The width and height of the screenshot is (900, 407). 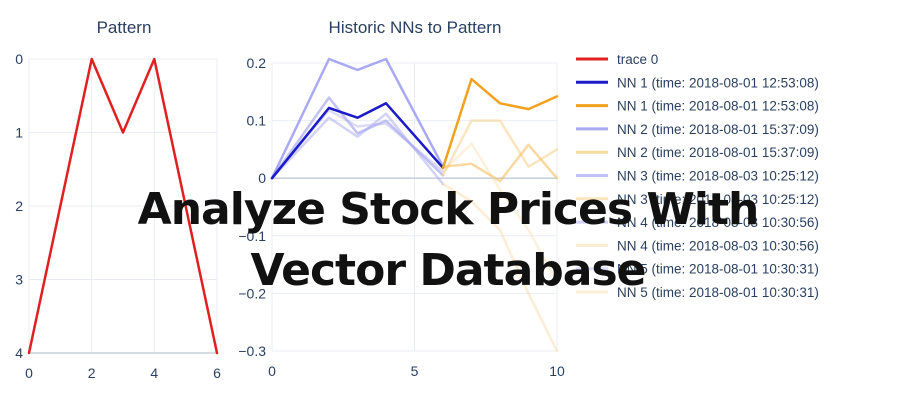 I want to click on pattern-y-tick-label: 0, so click(x=19, y=59).